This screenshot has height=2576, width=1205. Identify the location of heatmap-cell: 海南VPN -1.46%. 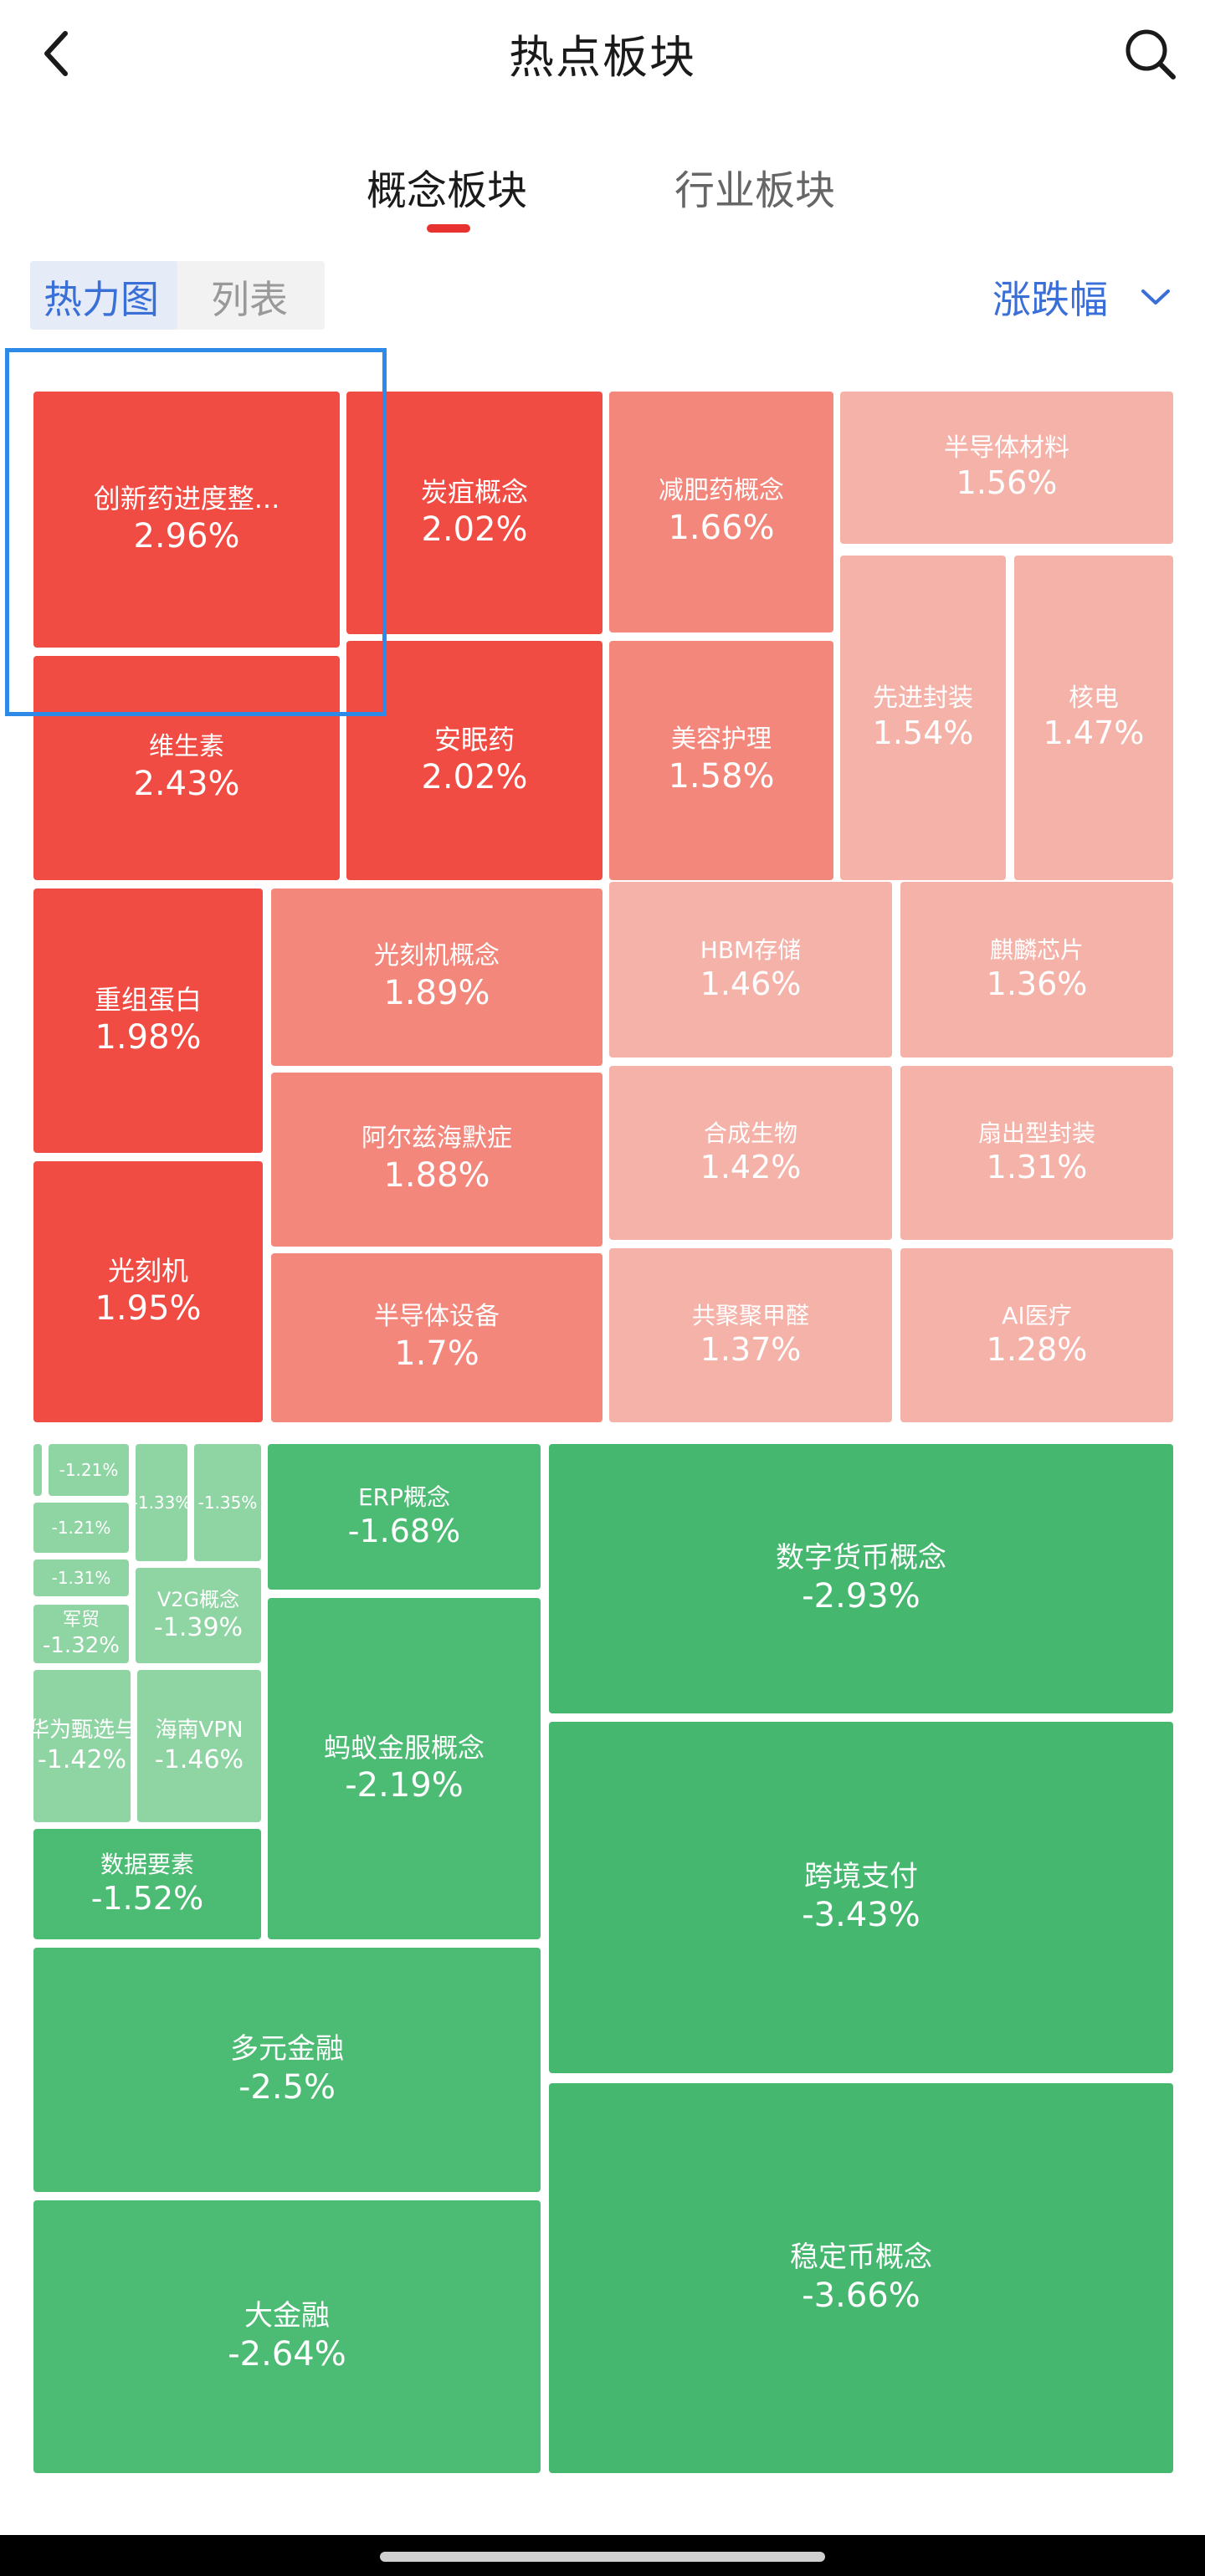
(199, 1746).